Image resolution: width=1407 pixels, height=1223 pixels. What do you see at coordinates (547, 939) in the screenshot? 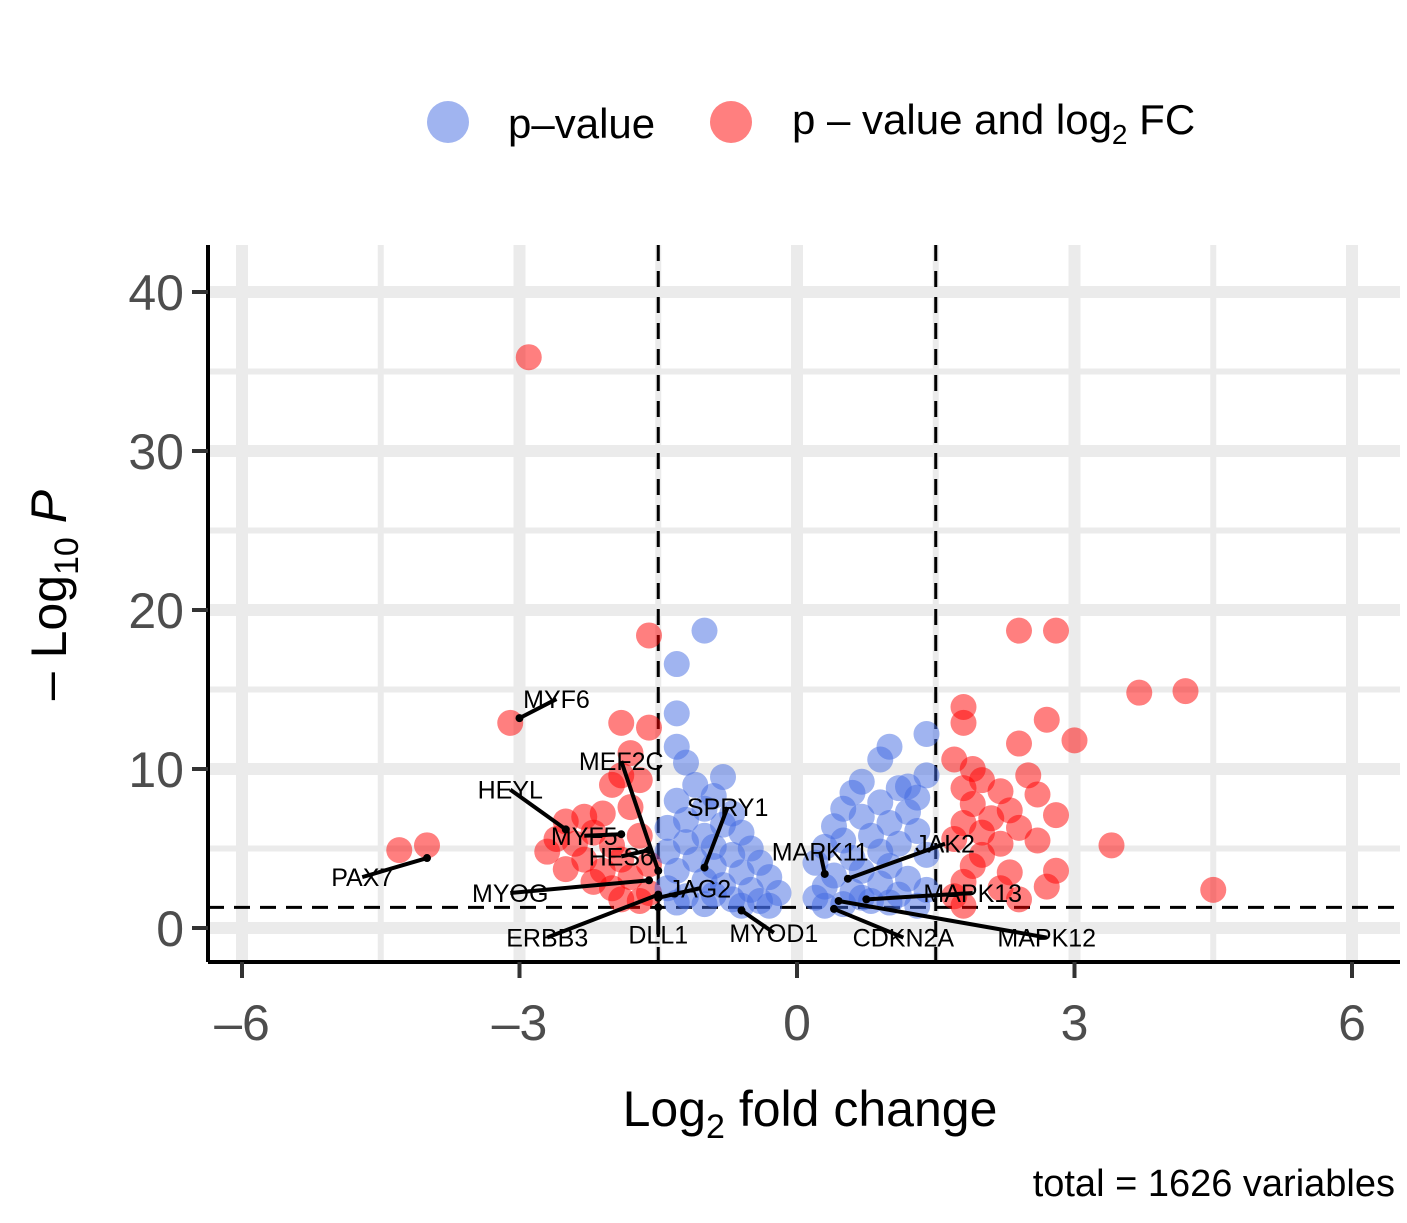
I see `gene-label: ERBB3` at bounding box center [547, 939].